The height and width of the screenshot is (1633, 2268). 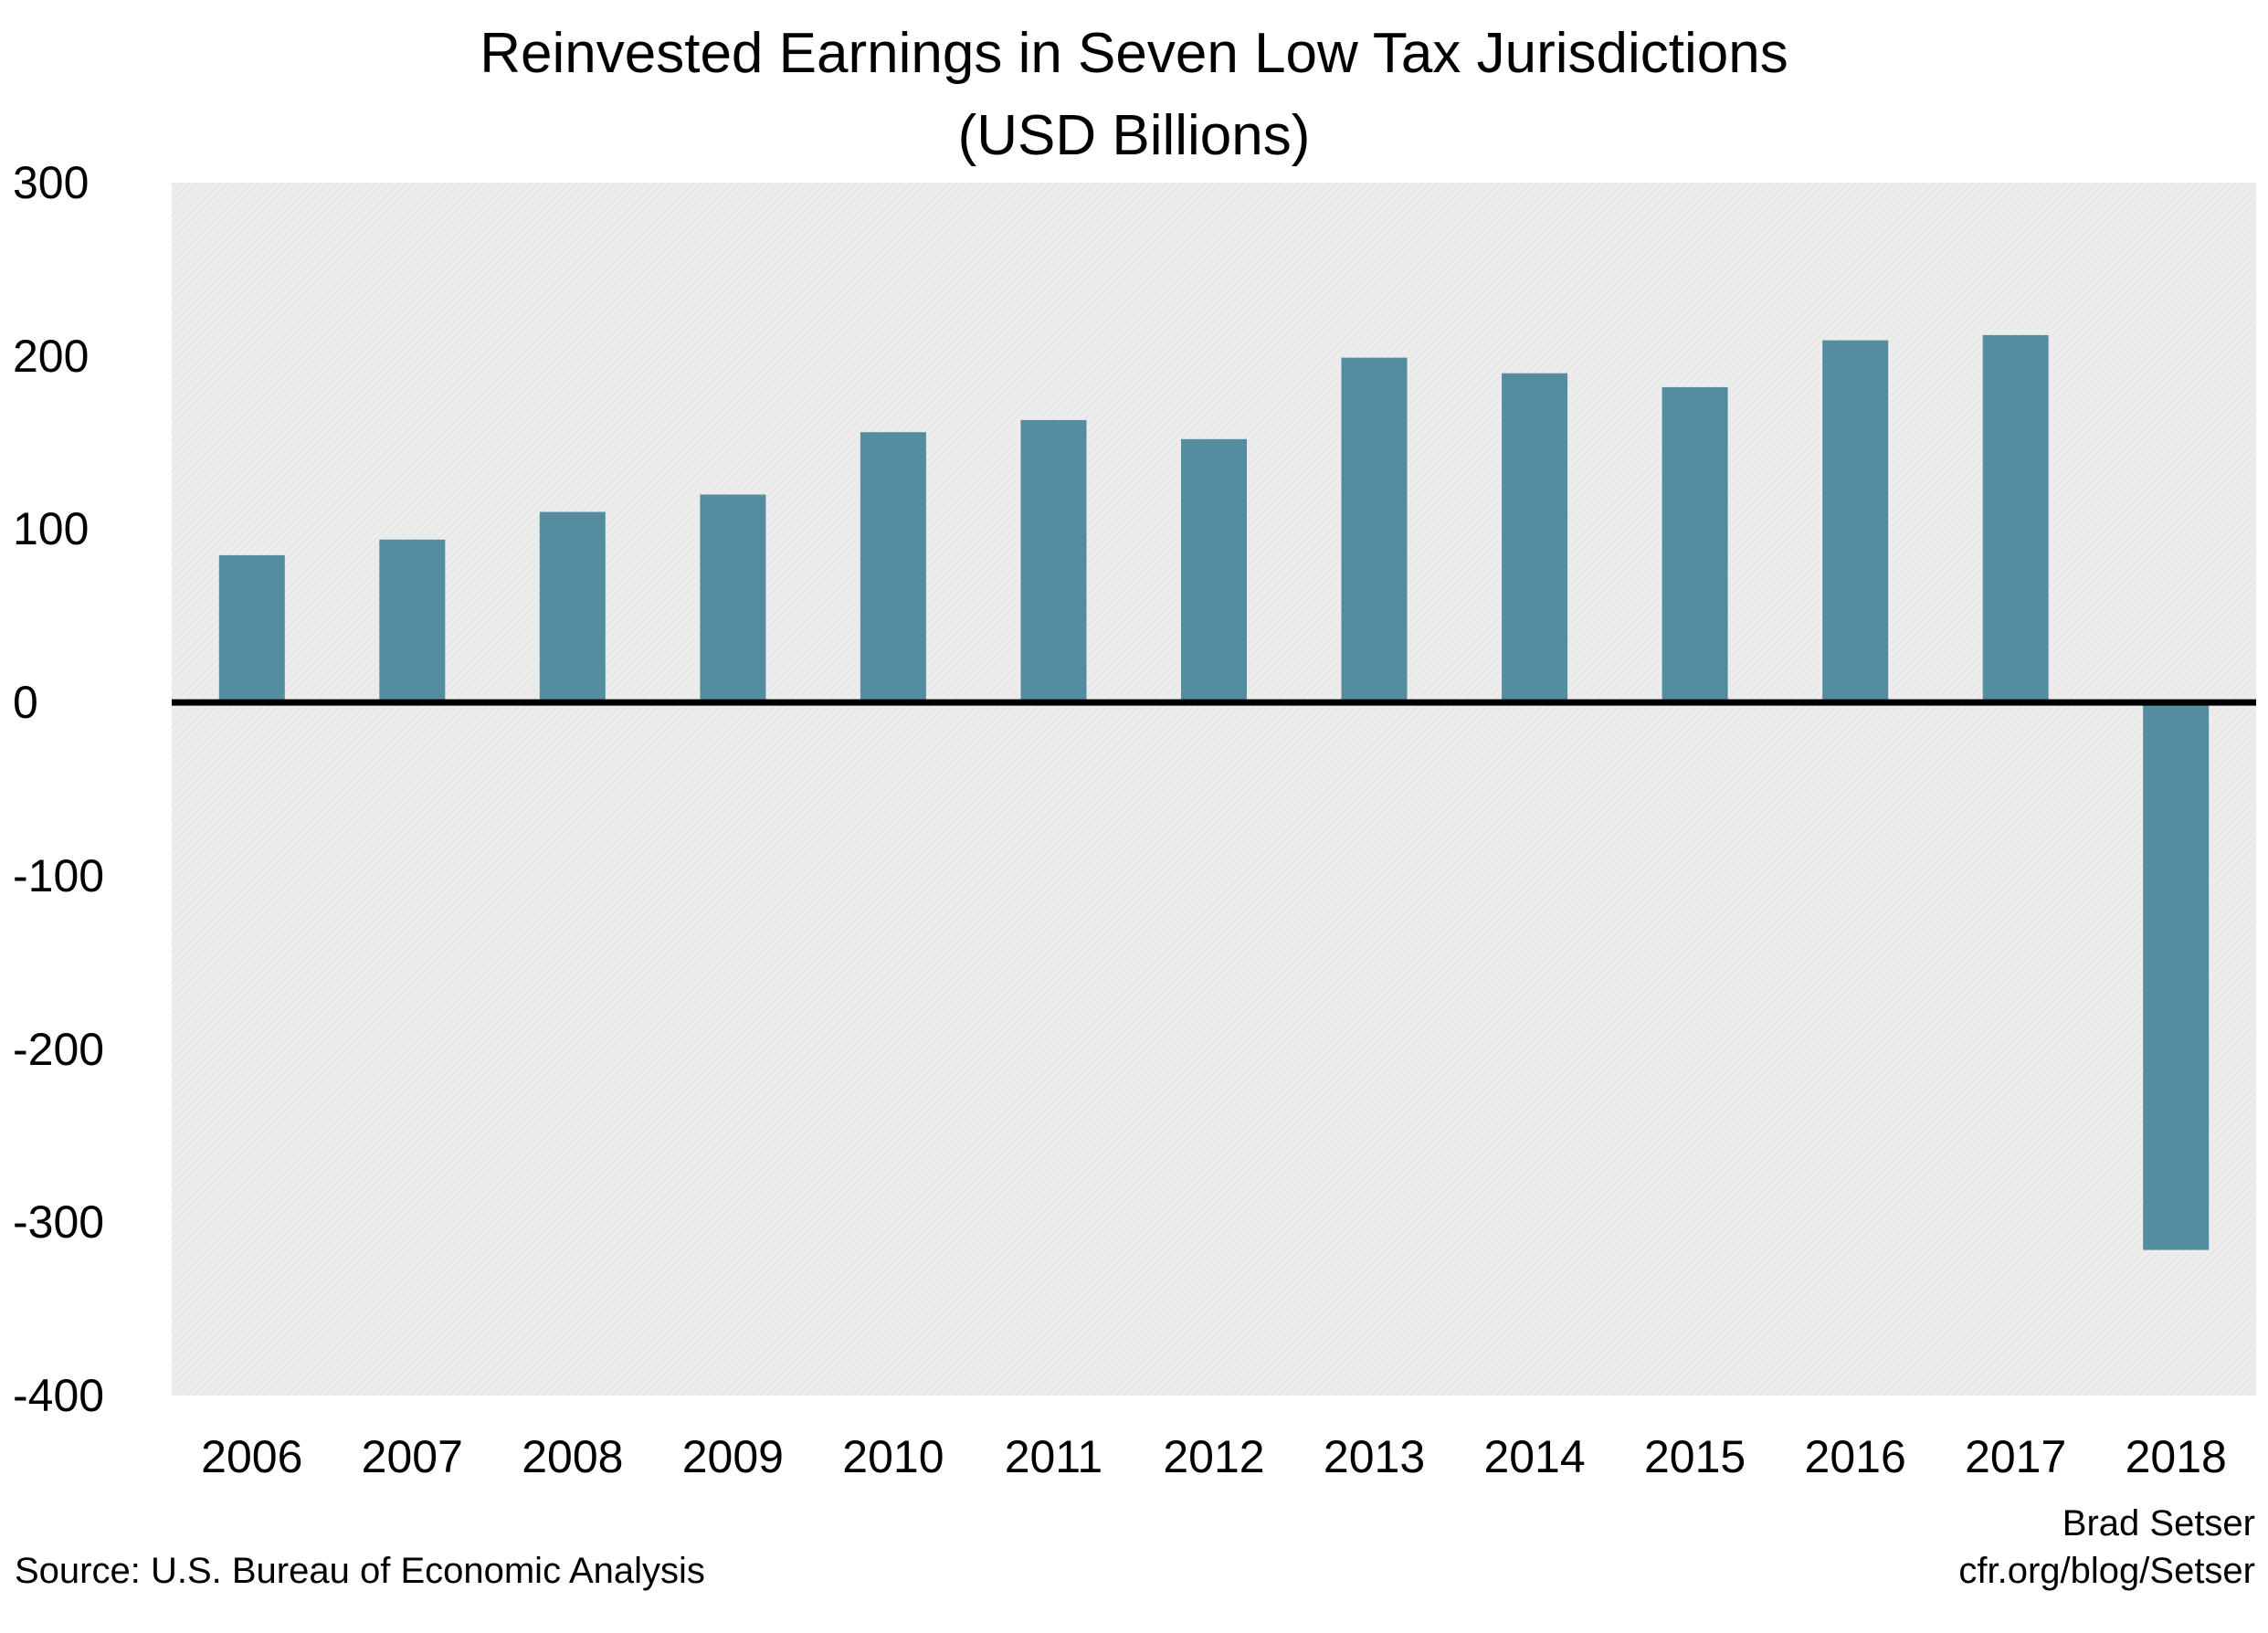 What do you see at coordinates (59, 1049) in the screenshot?
I see `y-tick-label: -200` at bounding box center [59, 1049].